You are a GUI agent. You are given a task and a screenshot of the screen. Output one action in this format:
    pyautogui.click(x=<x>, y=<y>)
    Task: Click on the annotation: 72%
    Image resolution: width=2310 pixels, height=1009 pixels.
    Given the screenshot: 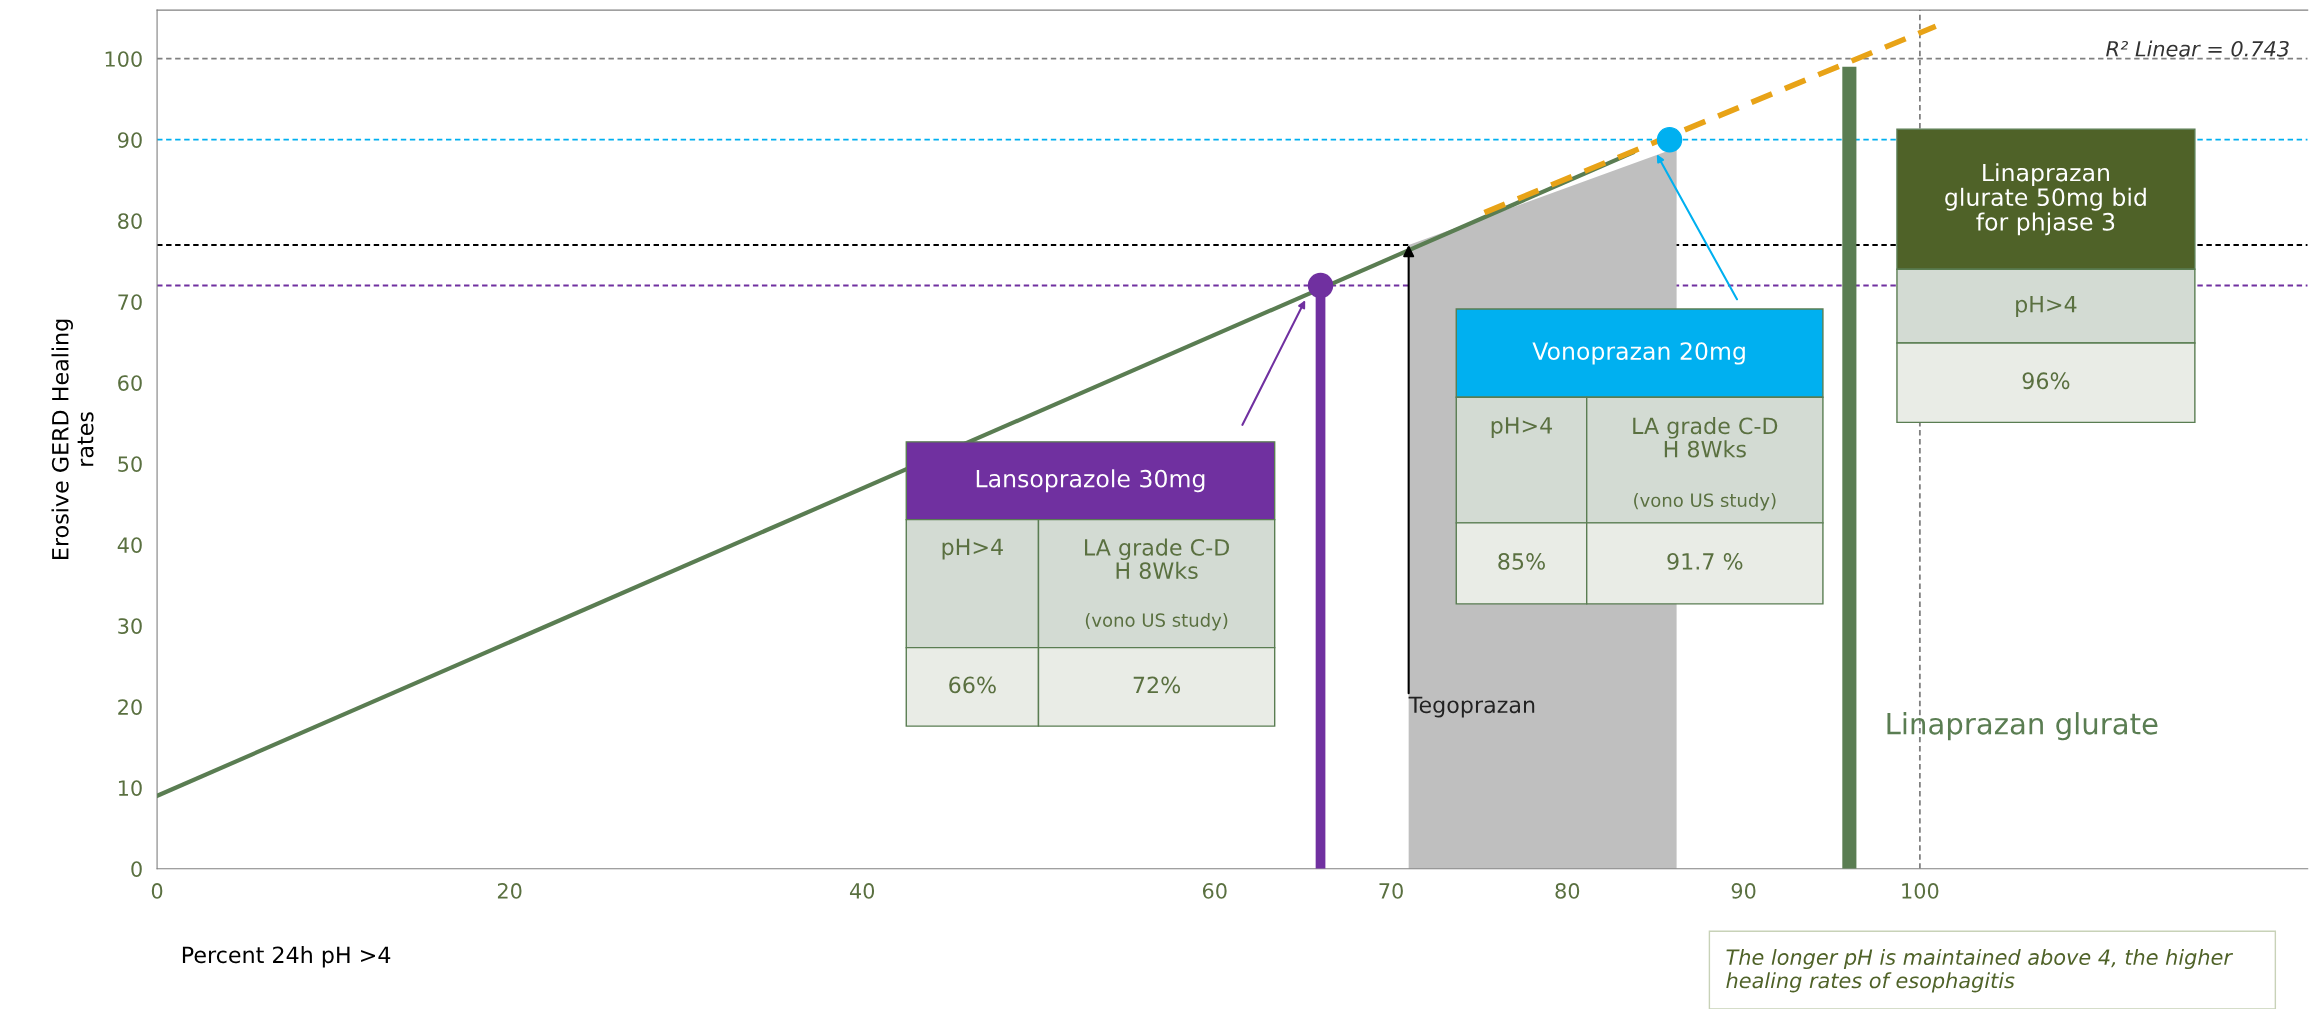 What is the action you would take?
    pyautogui.click(x=1157, y=685)
    